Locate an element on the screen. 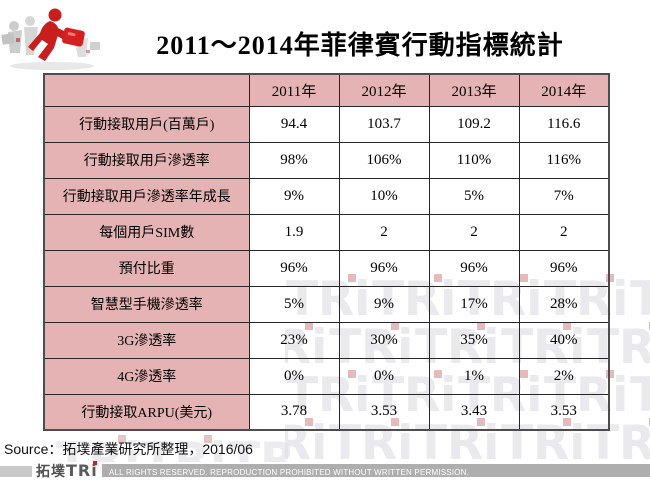 Image resolution: width=650 pixels, height=485 pixels. footer-brand-logo: 拓墣TRi is located at coordinates (67, 471).